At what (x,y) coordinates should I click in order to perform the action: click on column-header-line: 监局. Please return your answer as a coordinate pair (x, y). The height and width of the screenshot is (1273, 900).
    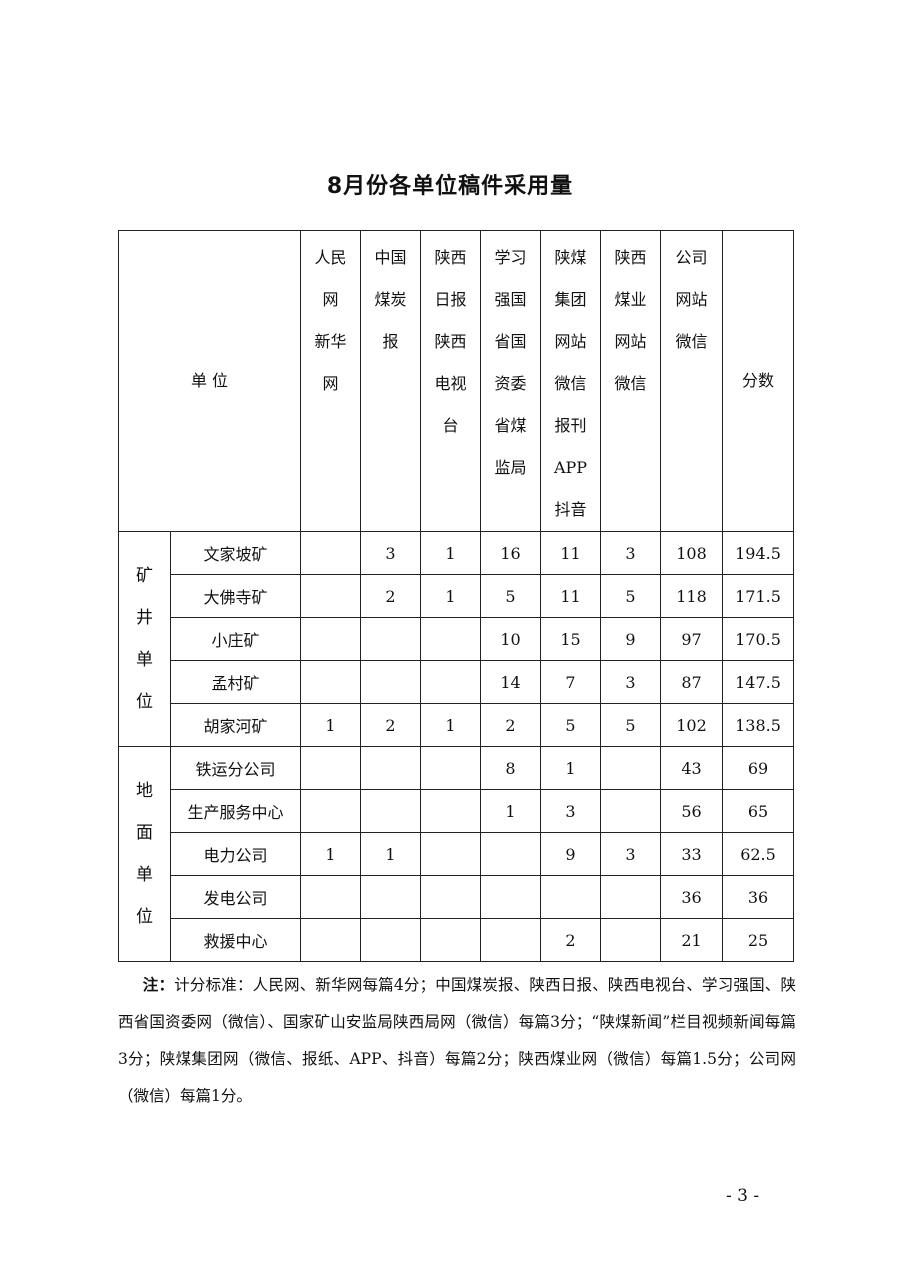
    Looking at the image, I should click on (510, 467).